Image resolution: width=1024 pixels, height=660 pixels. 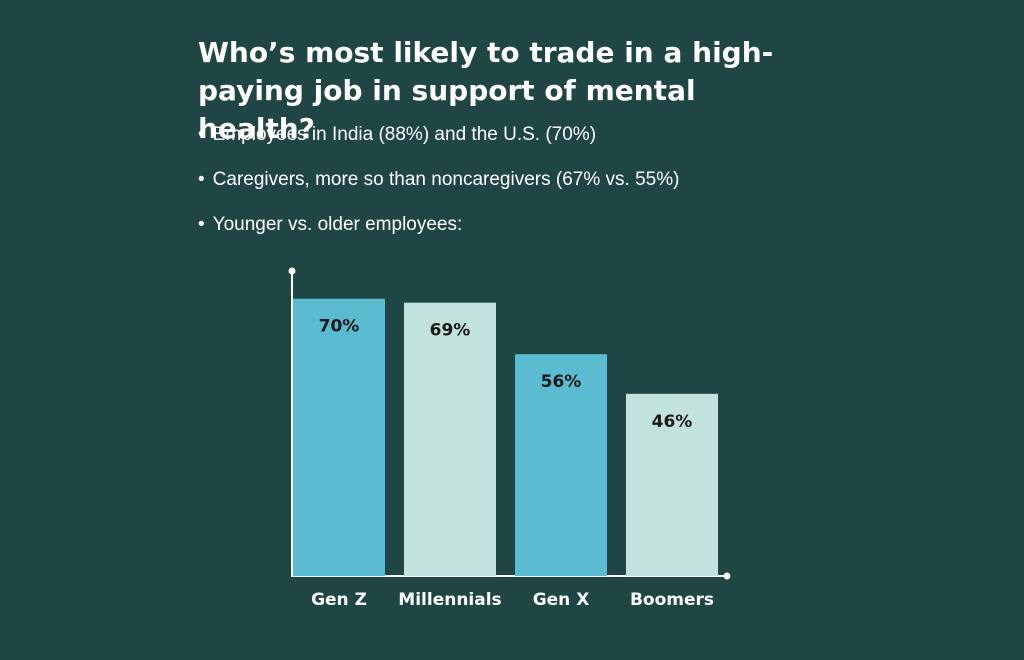 I want to click on value-label: 46%, so click(x=672, y=422).